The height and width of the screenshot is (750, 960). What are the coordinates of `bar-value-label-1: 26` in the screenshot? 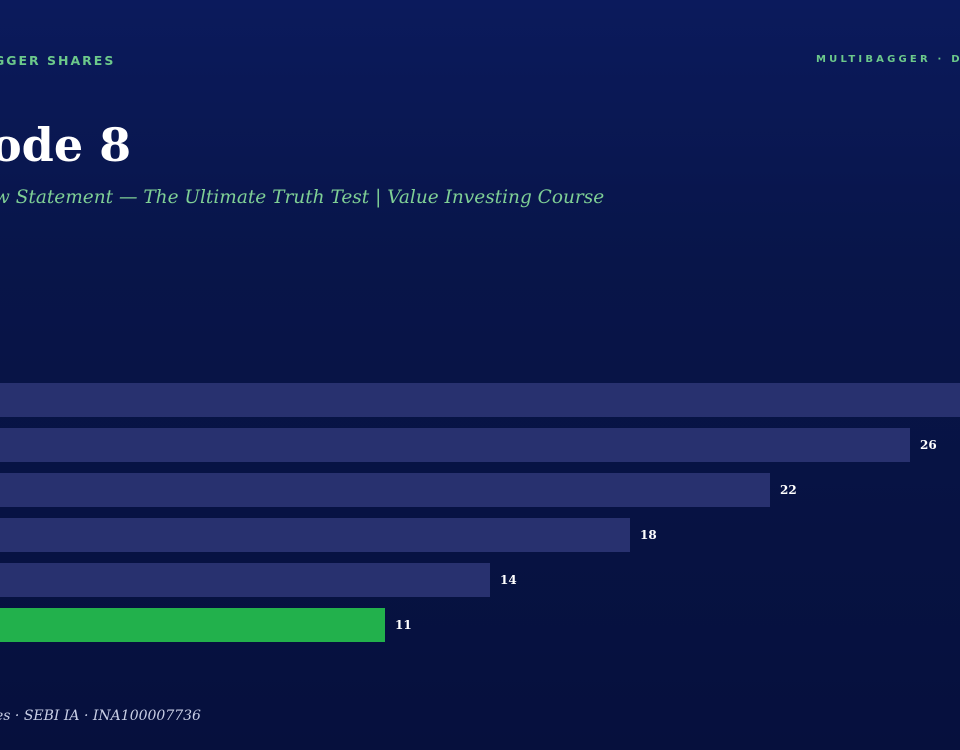 It's located at (928, 445).